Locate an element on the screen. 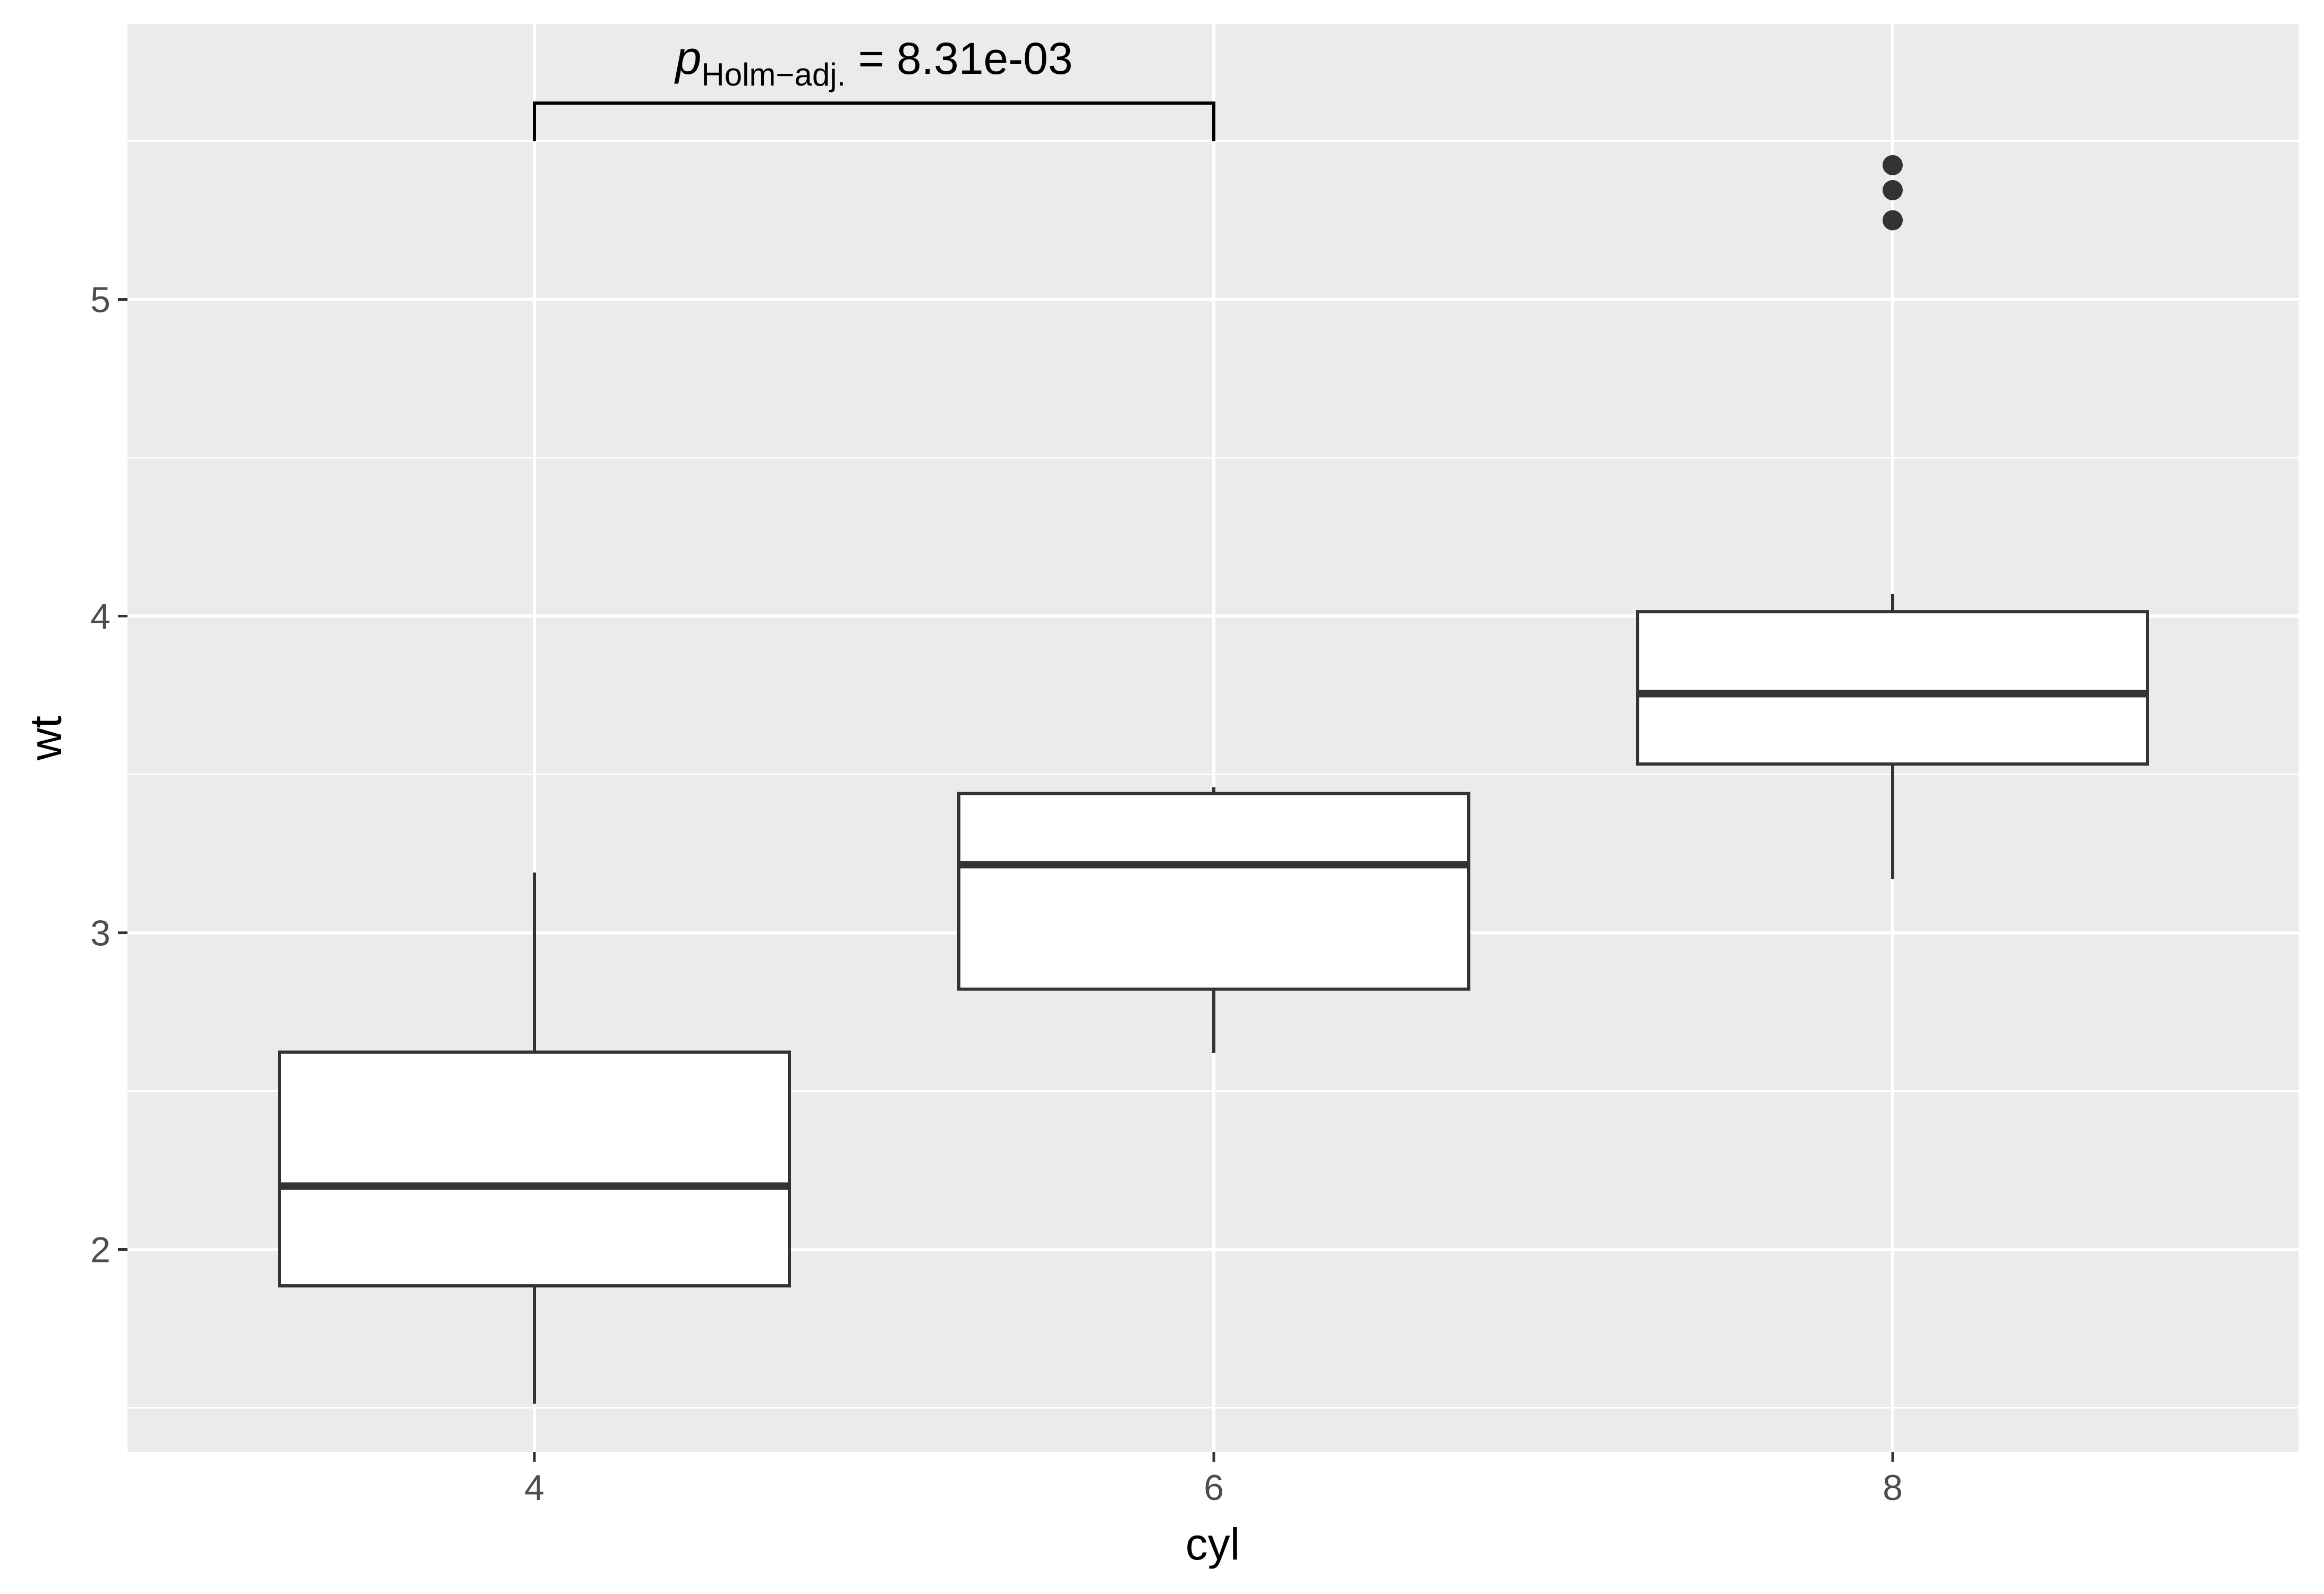 The width and height of the screenshot is (2324, 1594). x-axis-title: cyl is located at coordinates (1213, 1544).